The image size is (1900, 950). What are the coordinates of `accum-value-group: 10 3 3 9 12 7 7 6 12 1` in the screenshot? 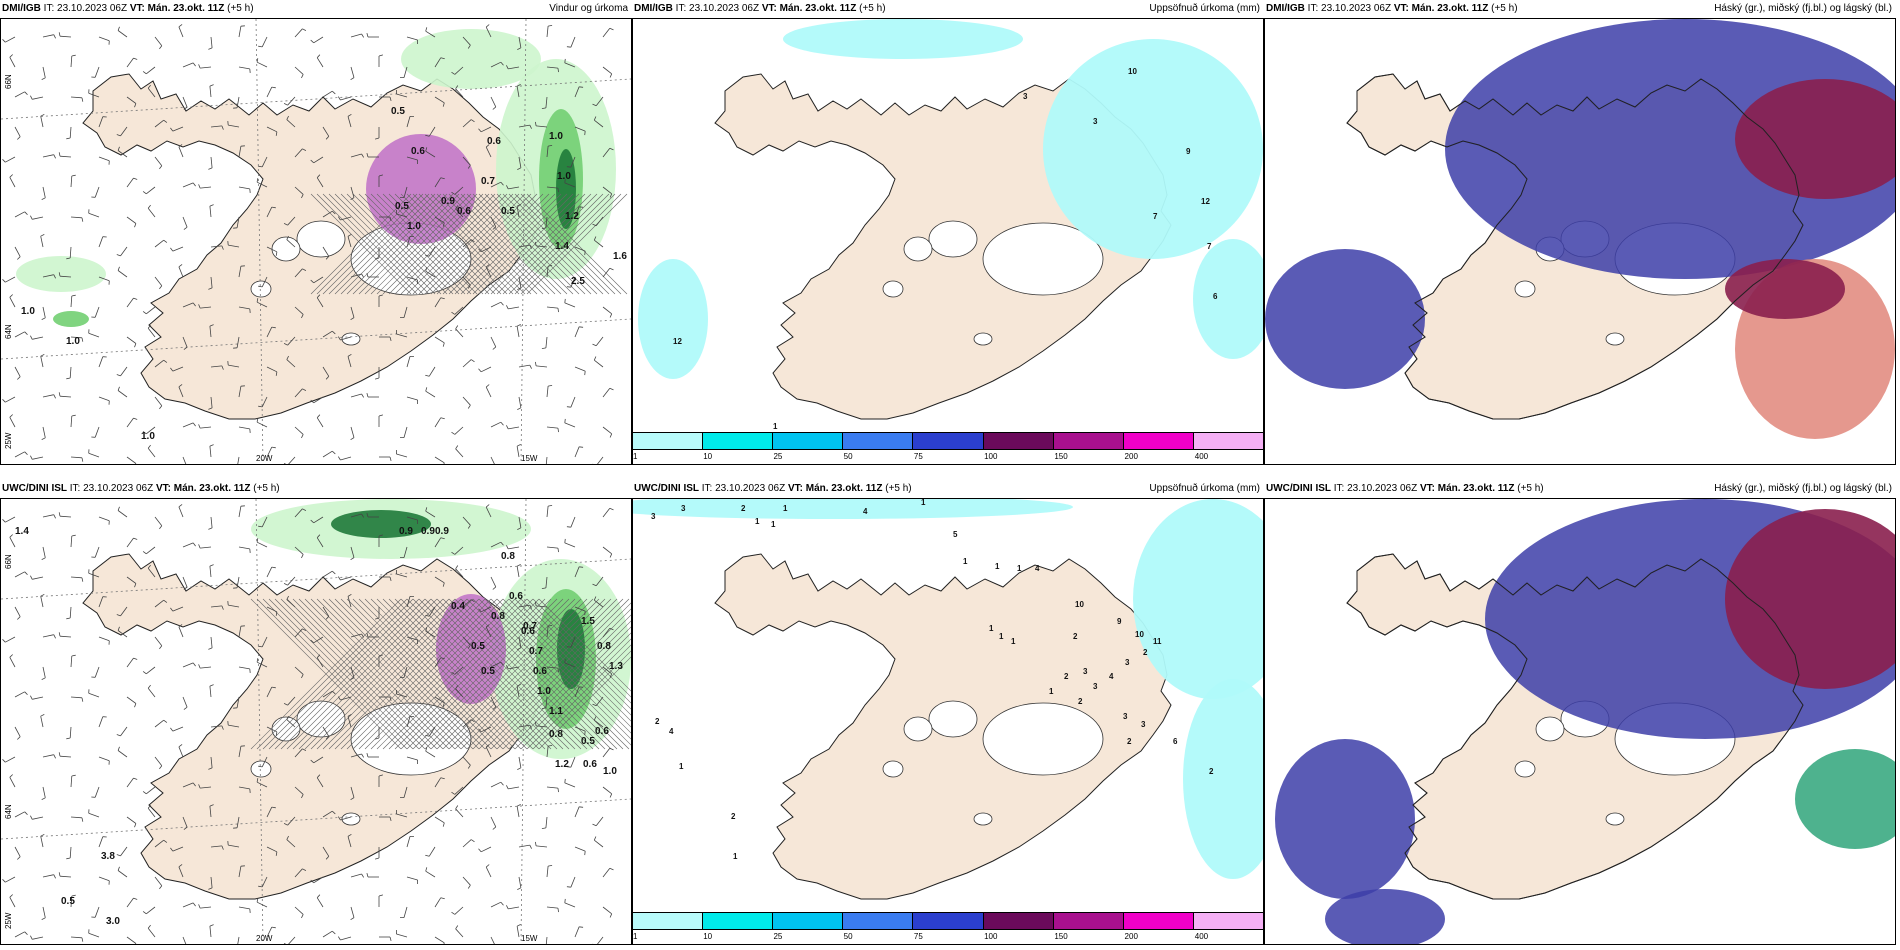 It's located at (945, 249).